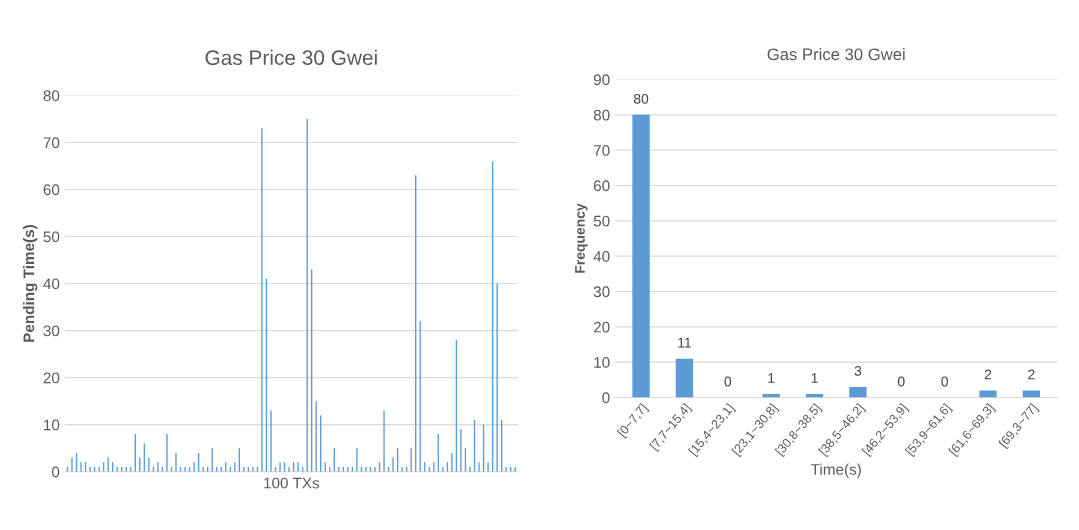 Image resolution: width=1079 pixels, height=530 pixels. Describe the element at coordinates (601, 80) in the screenshot. I see `y-tick-label: 90` at that location.